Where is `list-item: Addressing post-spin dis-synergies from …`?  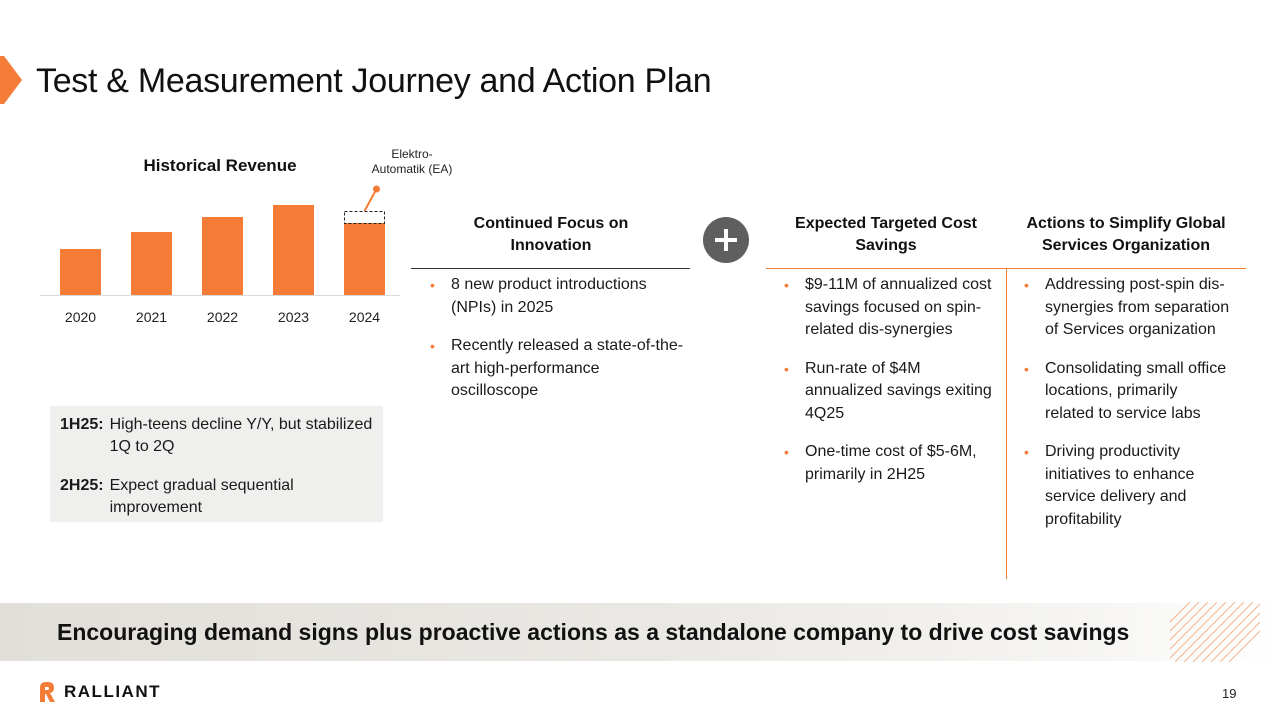 list-item: Addressing post-spin dis-synergies from … is located at coordinates (1122, 308).